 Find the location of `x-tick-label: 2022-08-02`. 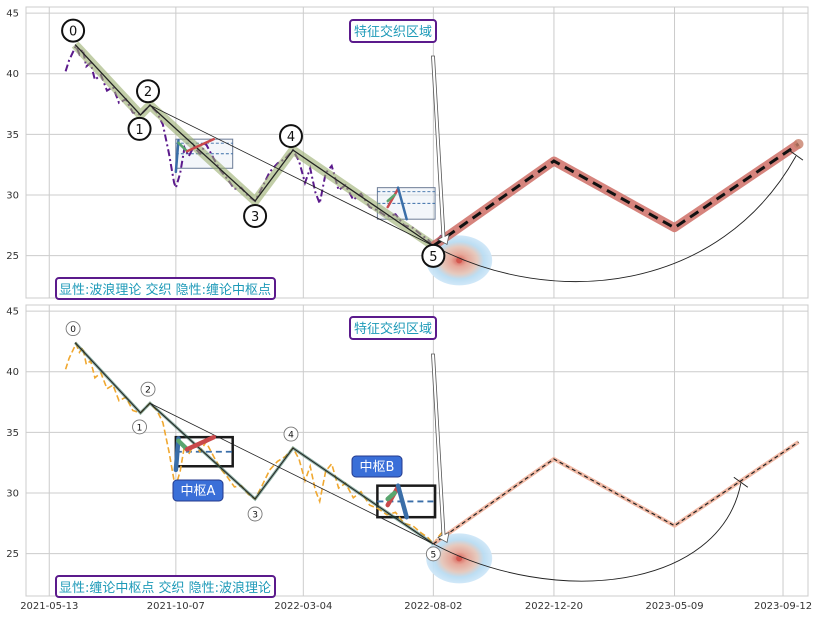

x-tick-label: 2022-08-02 is located at coordinates (433, 606).